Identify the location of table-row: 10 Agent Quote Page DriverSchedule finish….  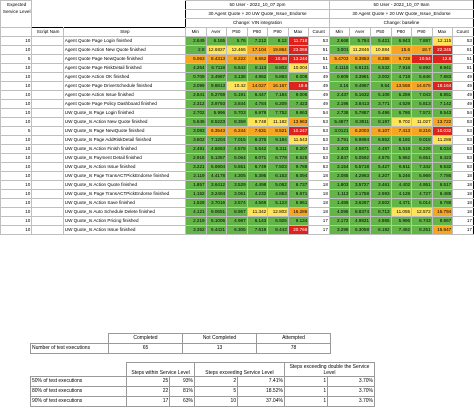
(237, 86).